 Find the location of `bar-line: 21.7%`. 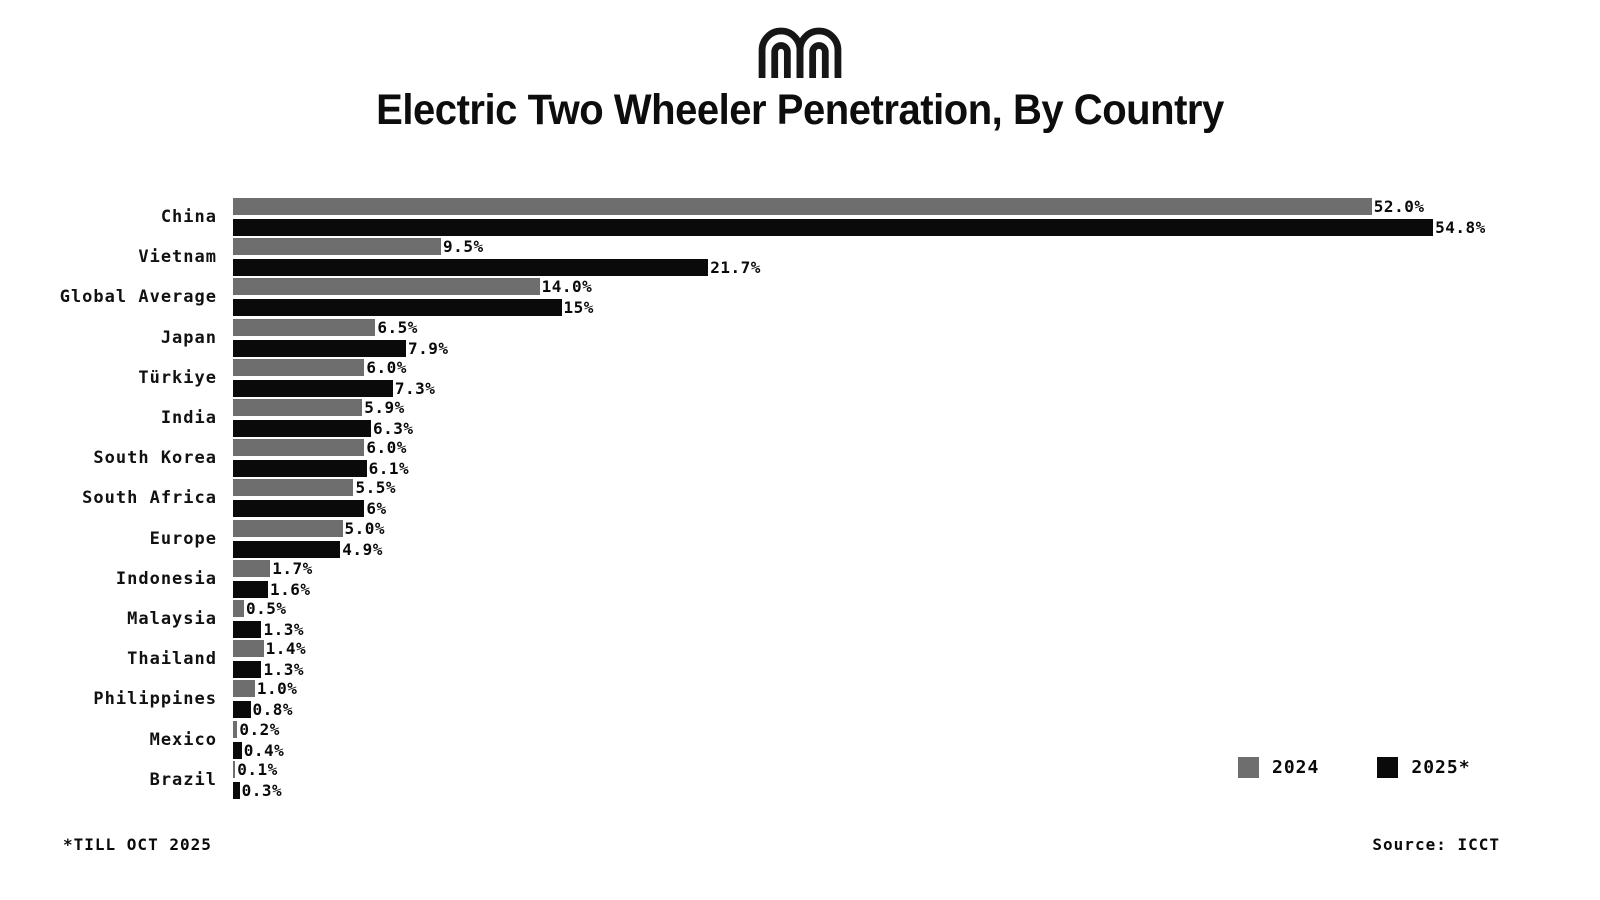

bar-line: 21.7% is located at coordinates (916, 268).